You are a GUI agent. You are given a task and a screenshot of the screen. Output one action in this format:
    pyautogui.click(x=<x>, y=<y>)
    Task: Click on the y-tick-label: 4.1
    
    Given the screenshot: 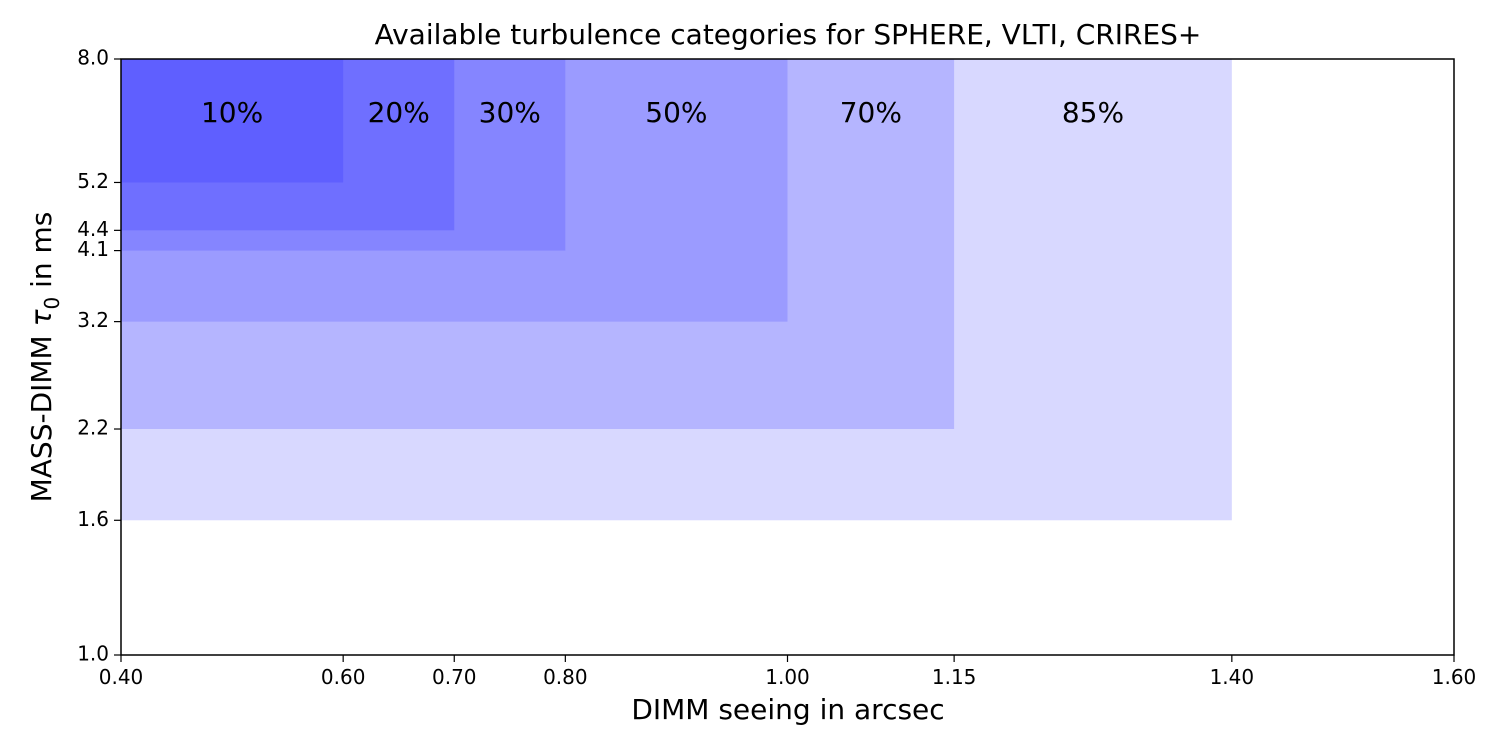 What is the action you would take?
    pyautogui.click(x=93, y=249)
    